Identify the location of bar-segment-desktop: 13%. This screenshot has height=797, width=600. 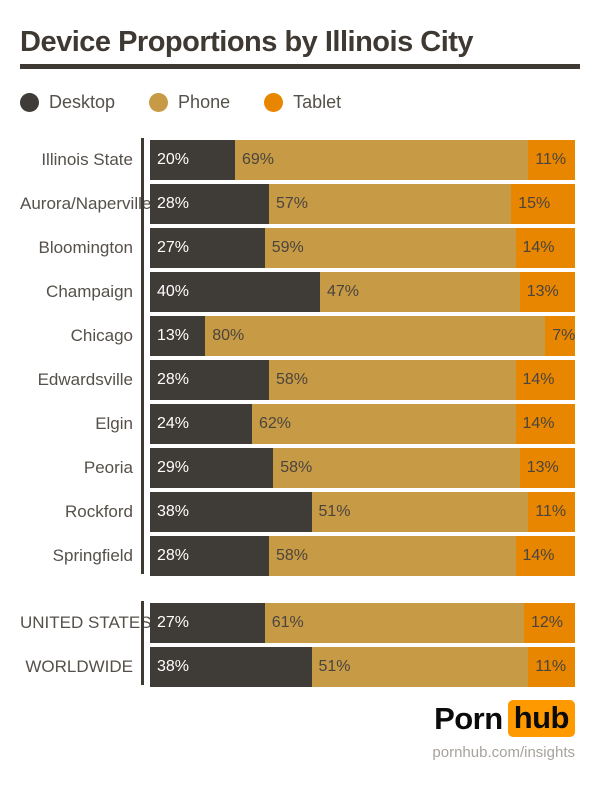
(178, 336).